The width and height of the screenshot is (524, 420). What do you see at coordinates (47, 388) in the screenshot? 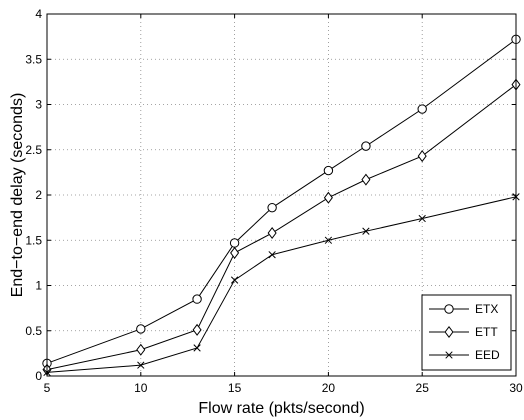
I see `x-tick-label: 5` at bounding box center [47, 388].